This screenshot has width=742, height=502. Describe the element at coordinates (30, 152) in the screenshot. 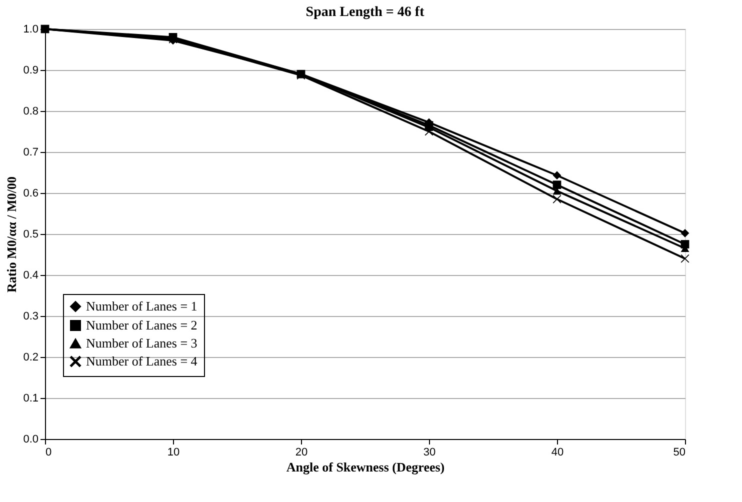

I see `y-tick-label: 0.7` at that location.